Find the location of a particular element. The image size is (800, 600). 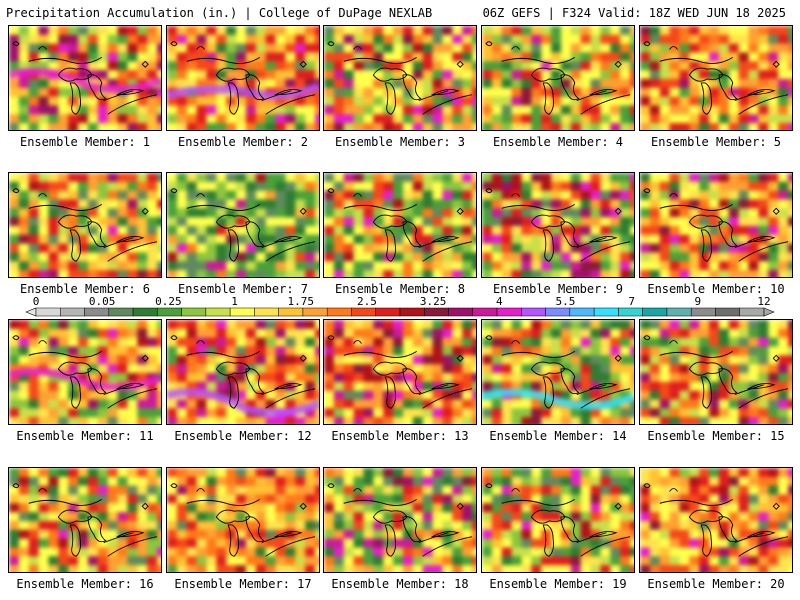

legend-tick-label: 1.75 is located at coordinates (300, 302).